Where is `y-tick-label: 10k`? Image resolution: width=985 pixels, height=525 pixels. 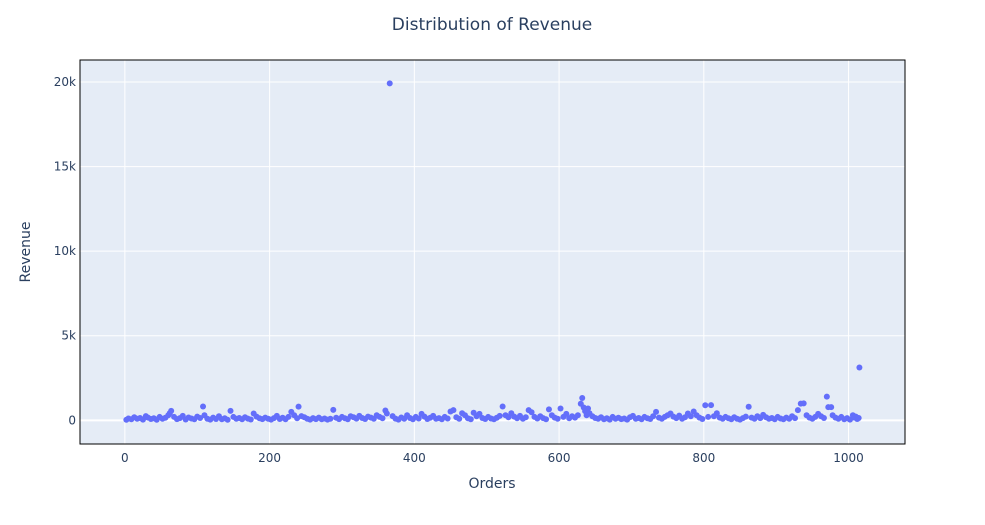
y-tick-label: 10k is located at coordinates (65, 251).